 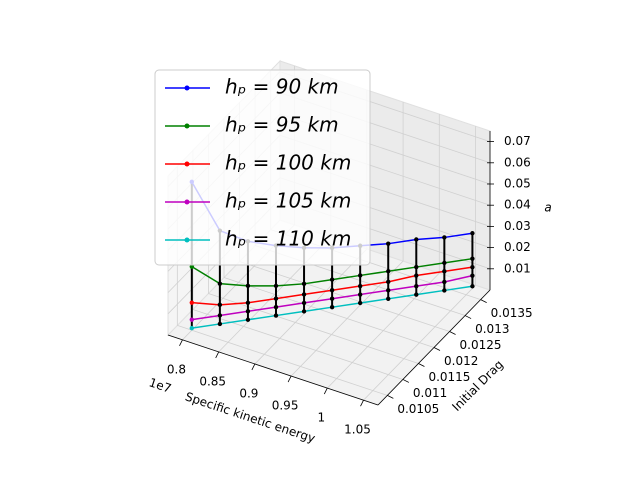 I want to click on x-tick-label: 1, so click(x=321, y=418).